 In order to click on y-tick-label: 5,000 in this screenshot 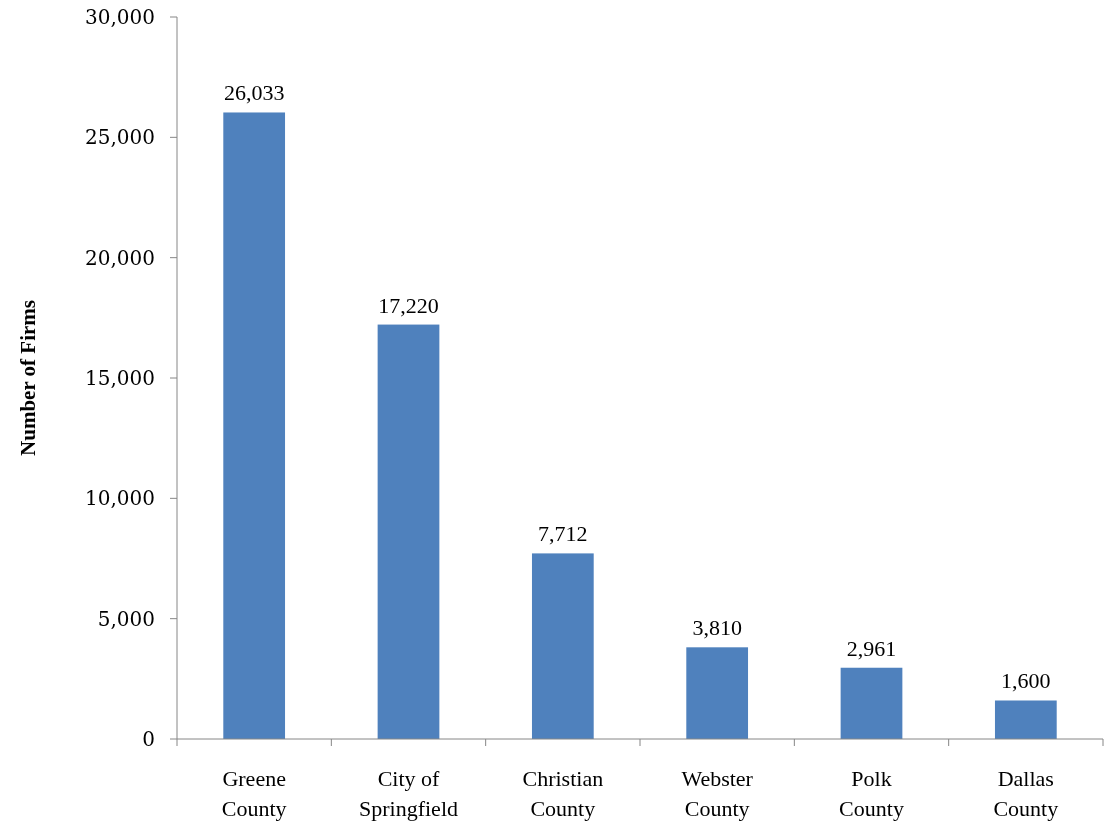, I will do `click(126, 618)`.